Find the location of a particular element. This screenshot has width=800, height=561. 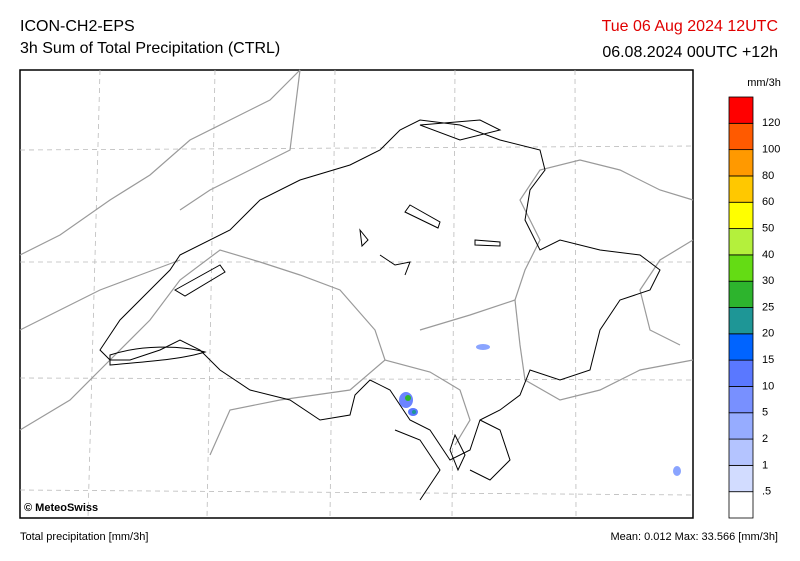

run-time: 06.08.2024 00UTC +12h is located at coordinates (690, 52).